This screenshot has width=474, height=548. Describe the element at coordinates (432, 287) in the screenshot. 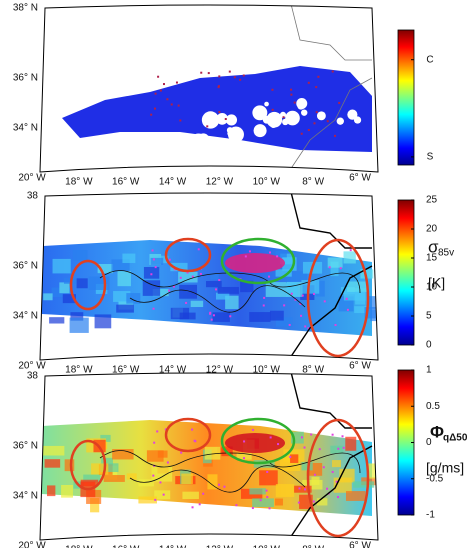

I see `colorbar-tick-label: 10` at that location.